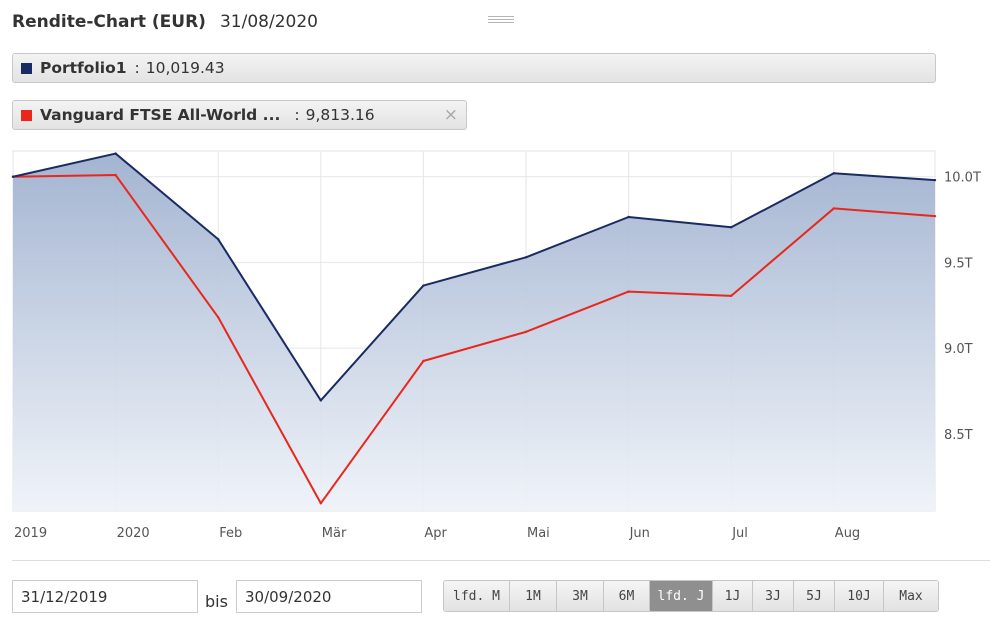 This screenshot has height=628, width=1000. What do you see at coordinates (501, 20) in the screenshot?
I see `drag-handle-icon` at bounding box center [501, 20].